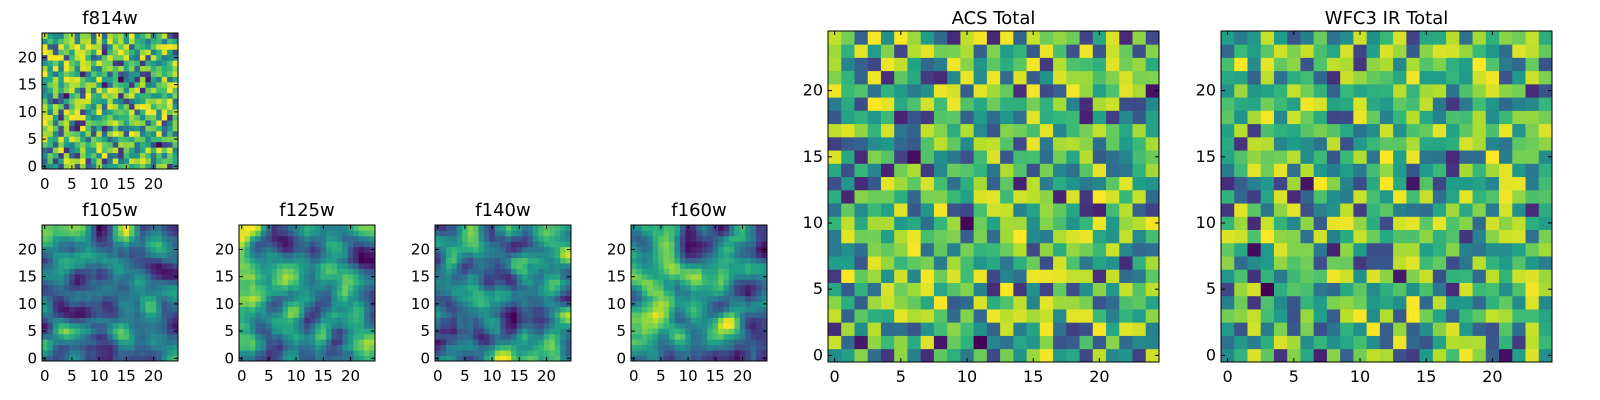 The image size is (1600, 400). What do you see at coordinates (425, 358) in the screenshot?
I see `y-tick-label: 0` at bounding box center [425, 358].